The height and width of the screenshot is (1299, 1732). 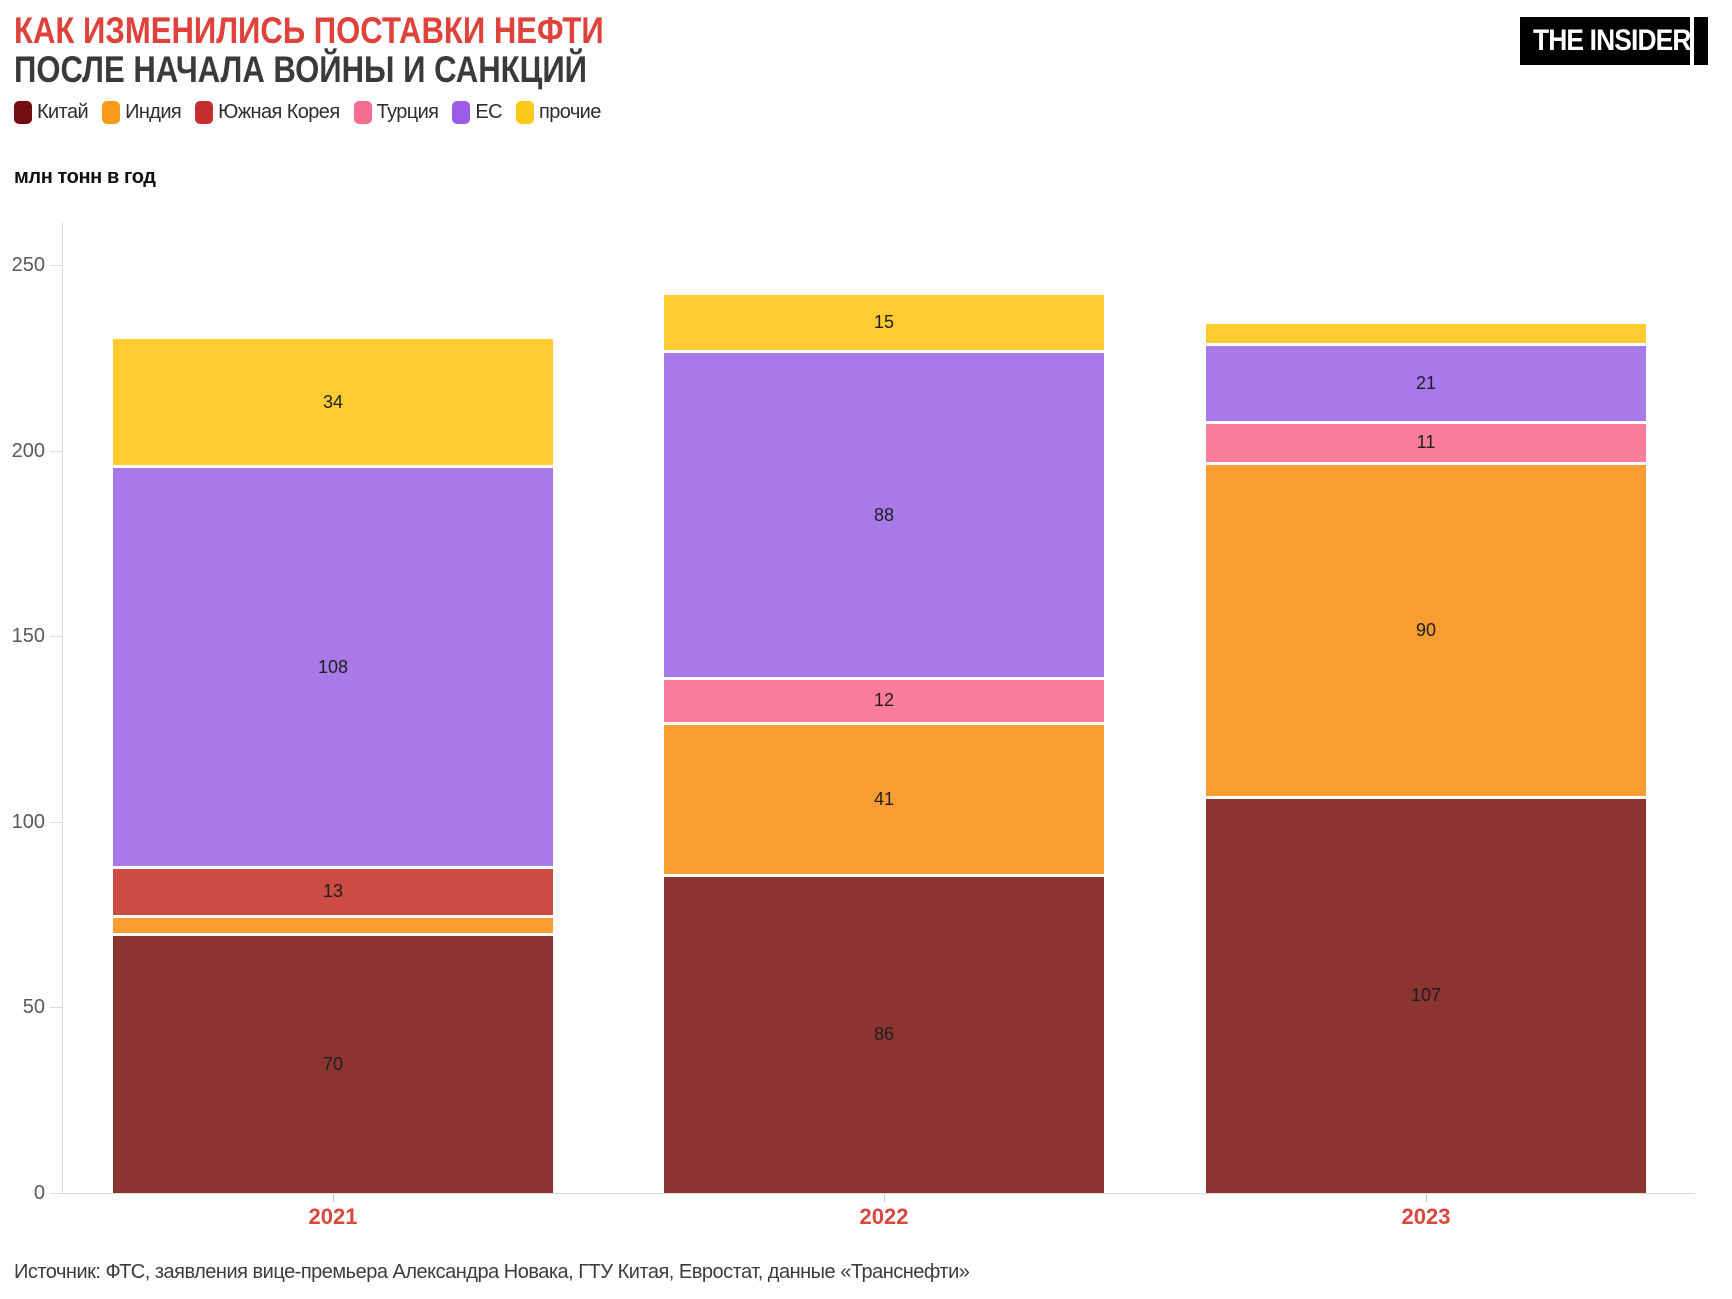 I want to click on insider-logo: THE INSIDER, so click(x=1614, y=41).